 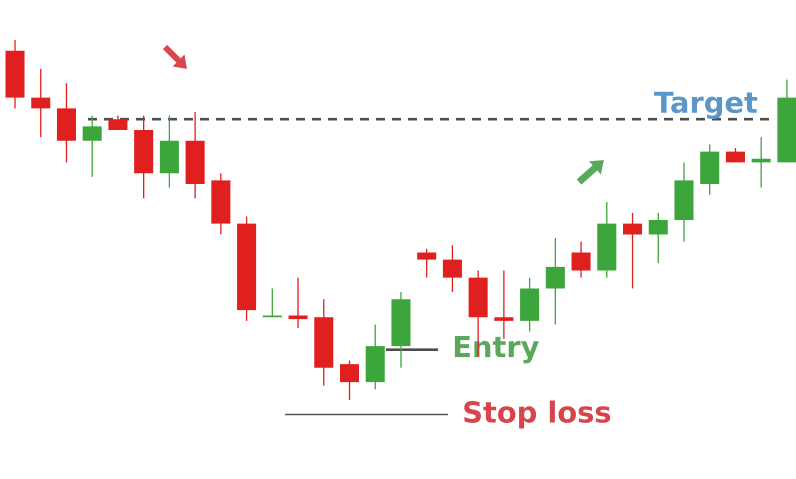 I want to click on ref-line-label: Stop loss, so click(x=537, y=414).